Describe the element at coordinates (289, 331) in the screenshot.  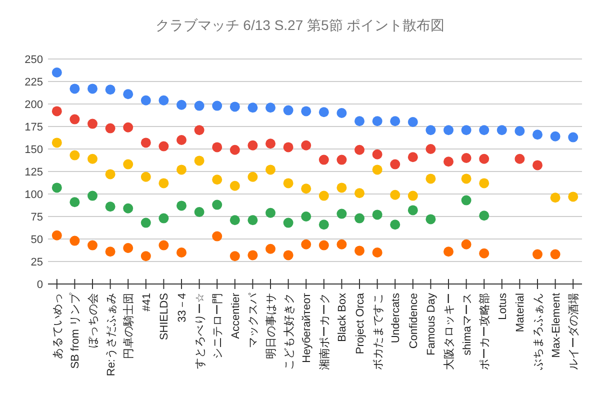
I see `x-tick-label: こども大好きク` at that location.